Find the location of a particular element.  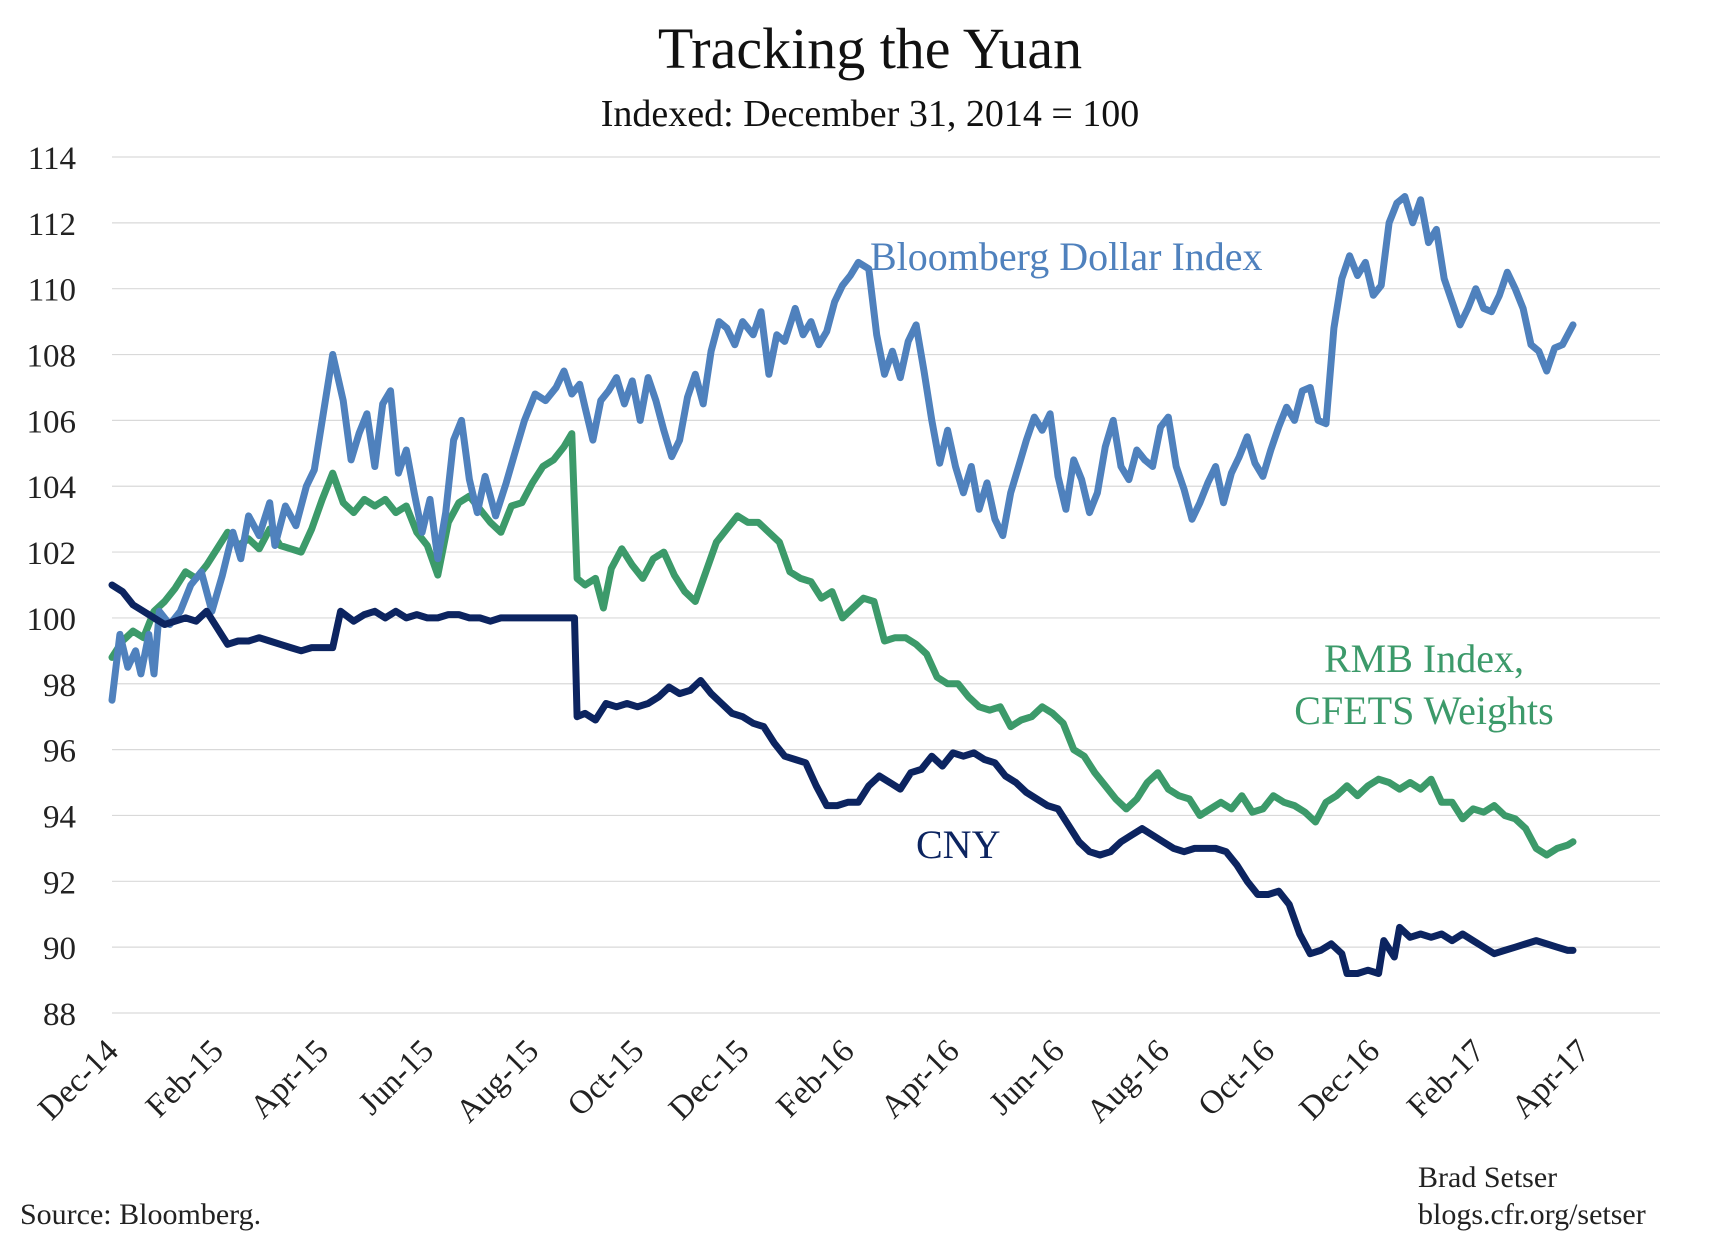

chart-title: Tracking the Yuan is located at coordinates (870, 48).